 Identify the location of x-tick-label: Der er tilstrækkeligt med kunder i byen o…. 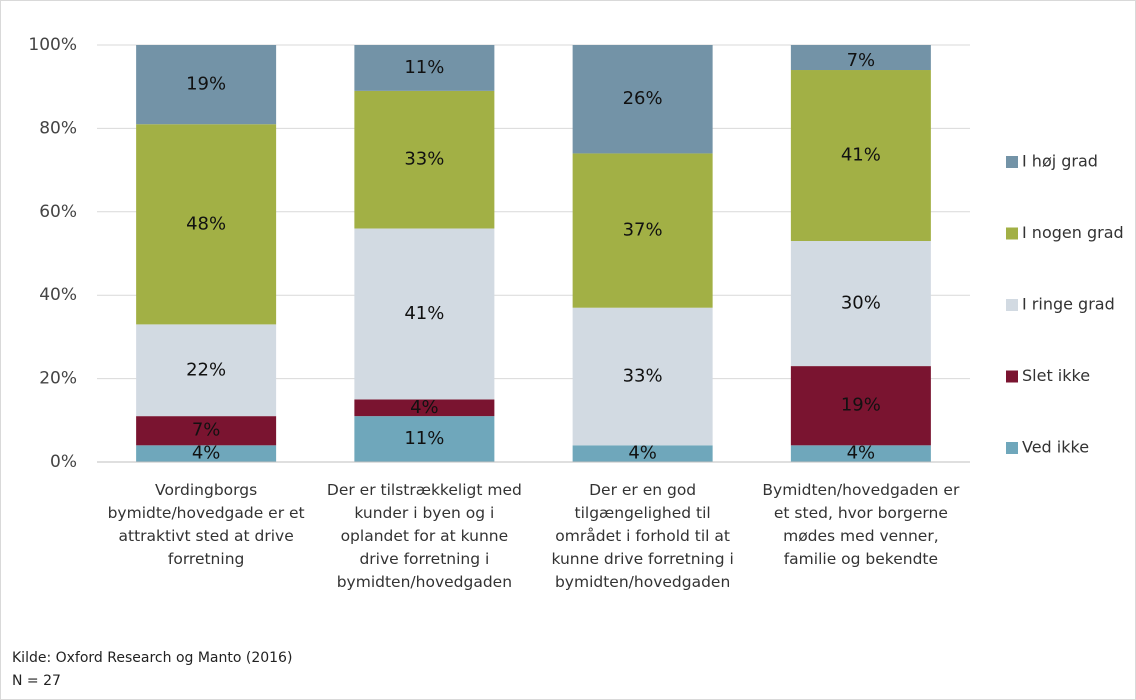
(424, 536).